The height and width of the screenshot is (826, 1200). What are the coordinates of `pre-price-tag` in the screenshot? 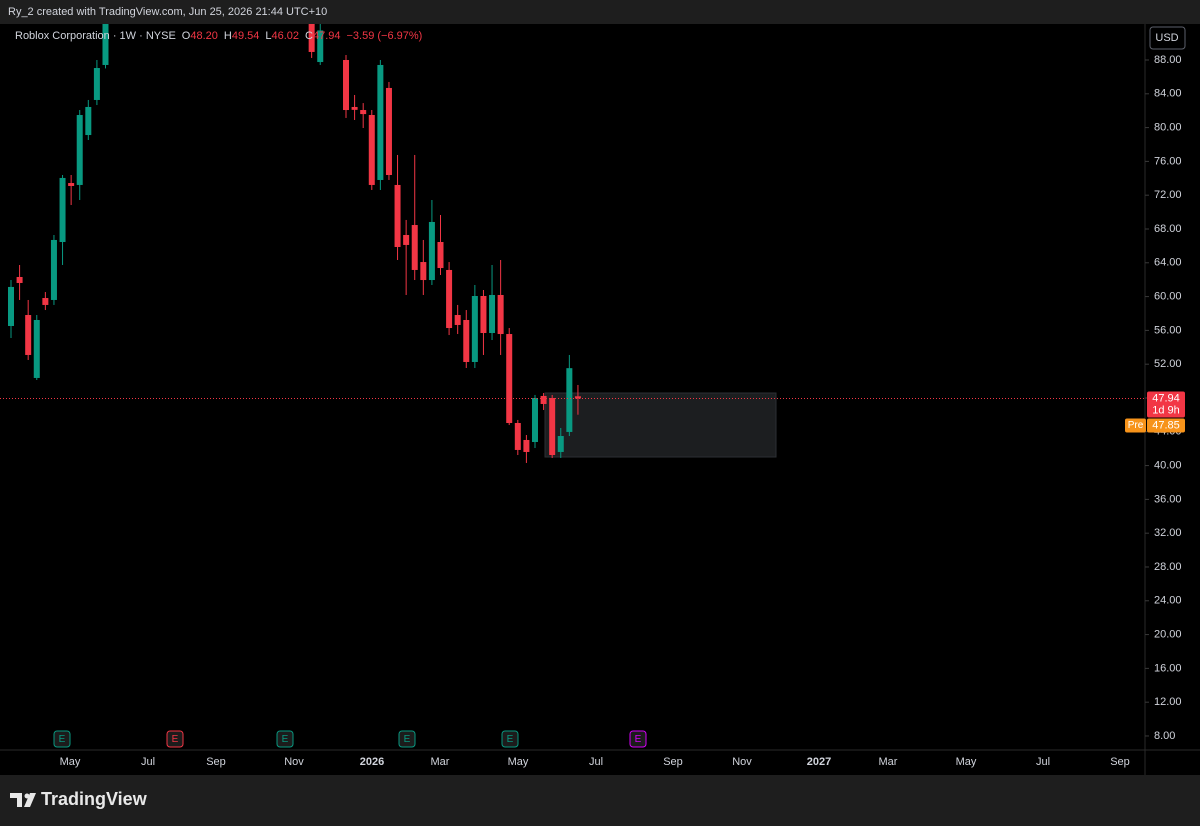 It's located at (1166, 425).